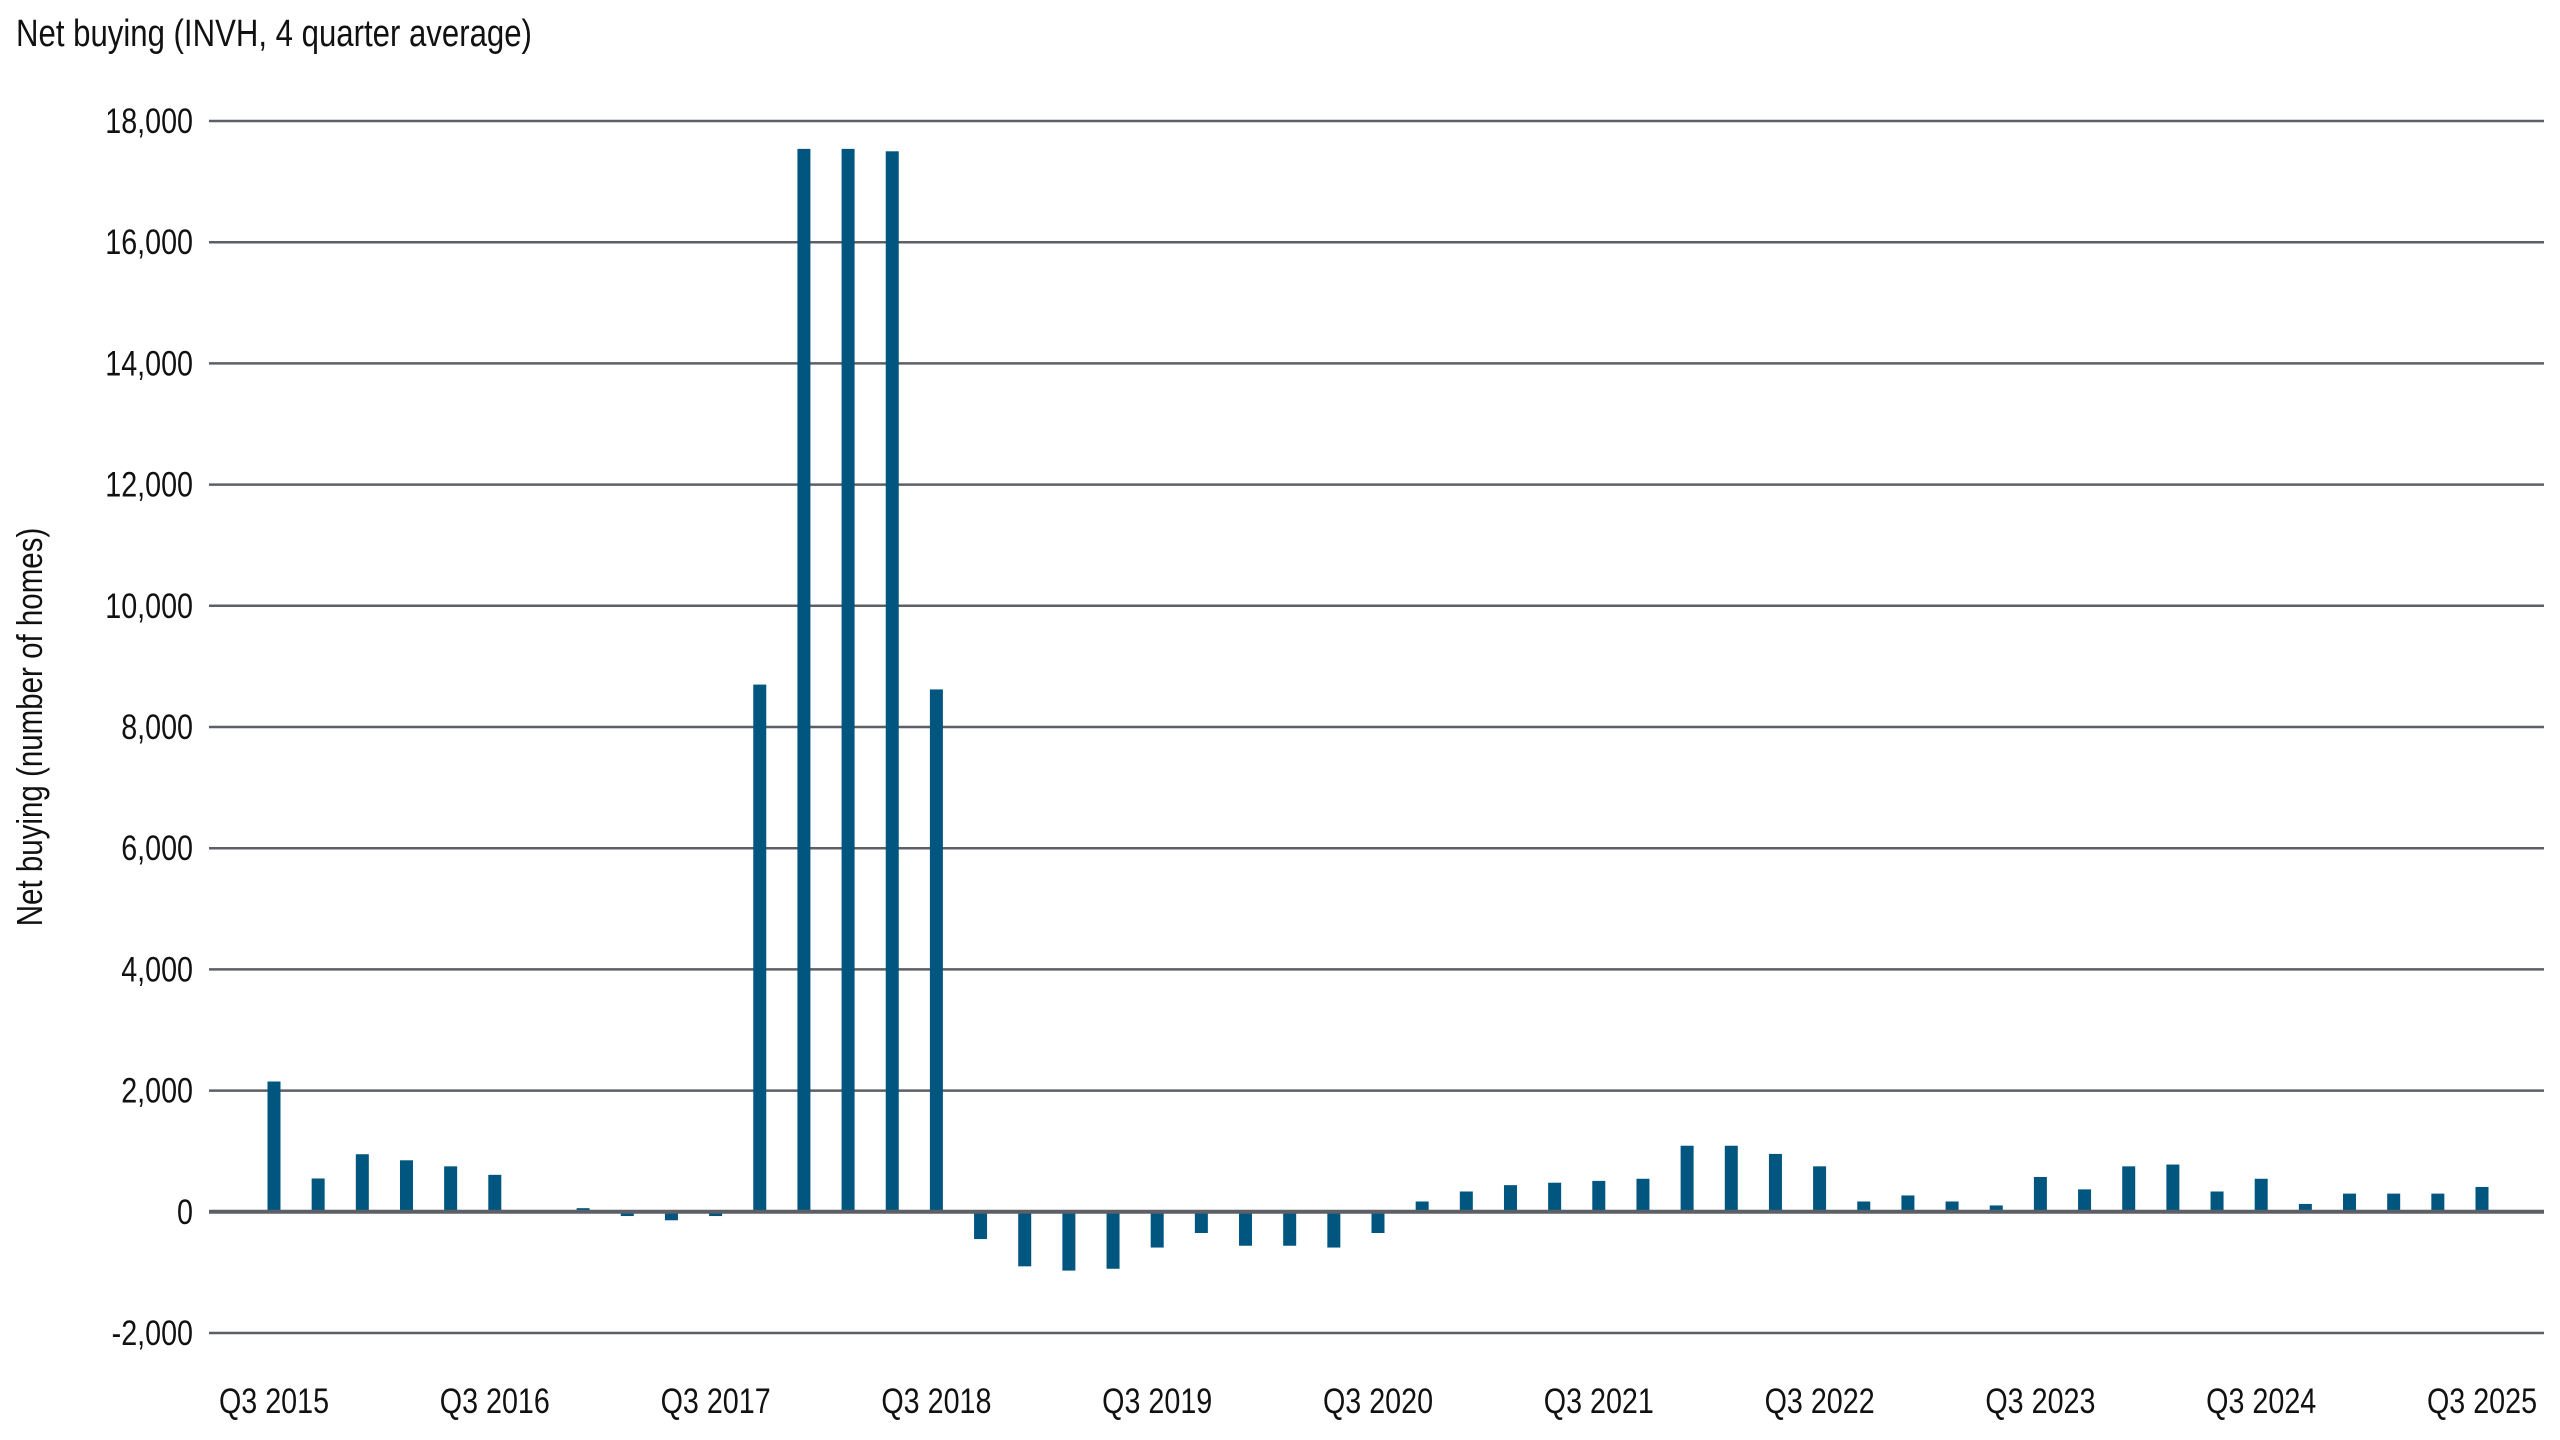 The image size is (2560, 1440). Describe the element at coordinates (152, 1332) in the screenshot. I see `y-tick-label: -2,000` at that location.